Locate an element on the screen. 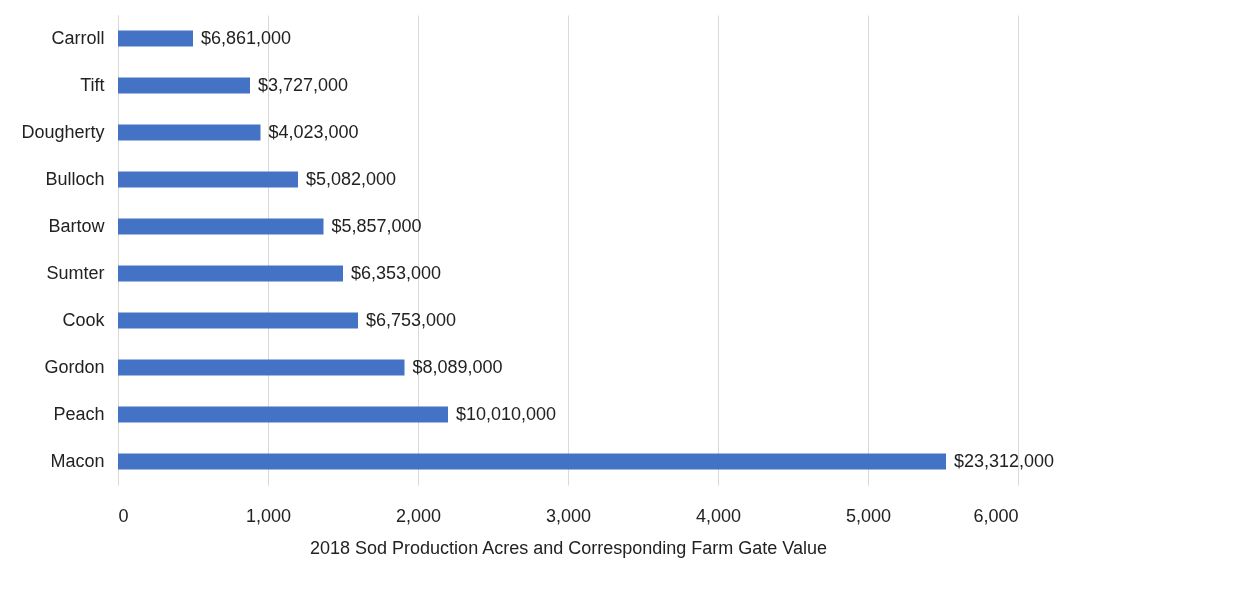 The image size is (1248, 608). annotation: $5,857,000 is located at coordinates (376, 225).